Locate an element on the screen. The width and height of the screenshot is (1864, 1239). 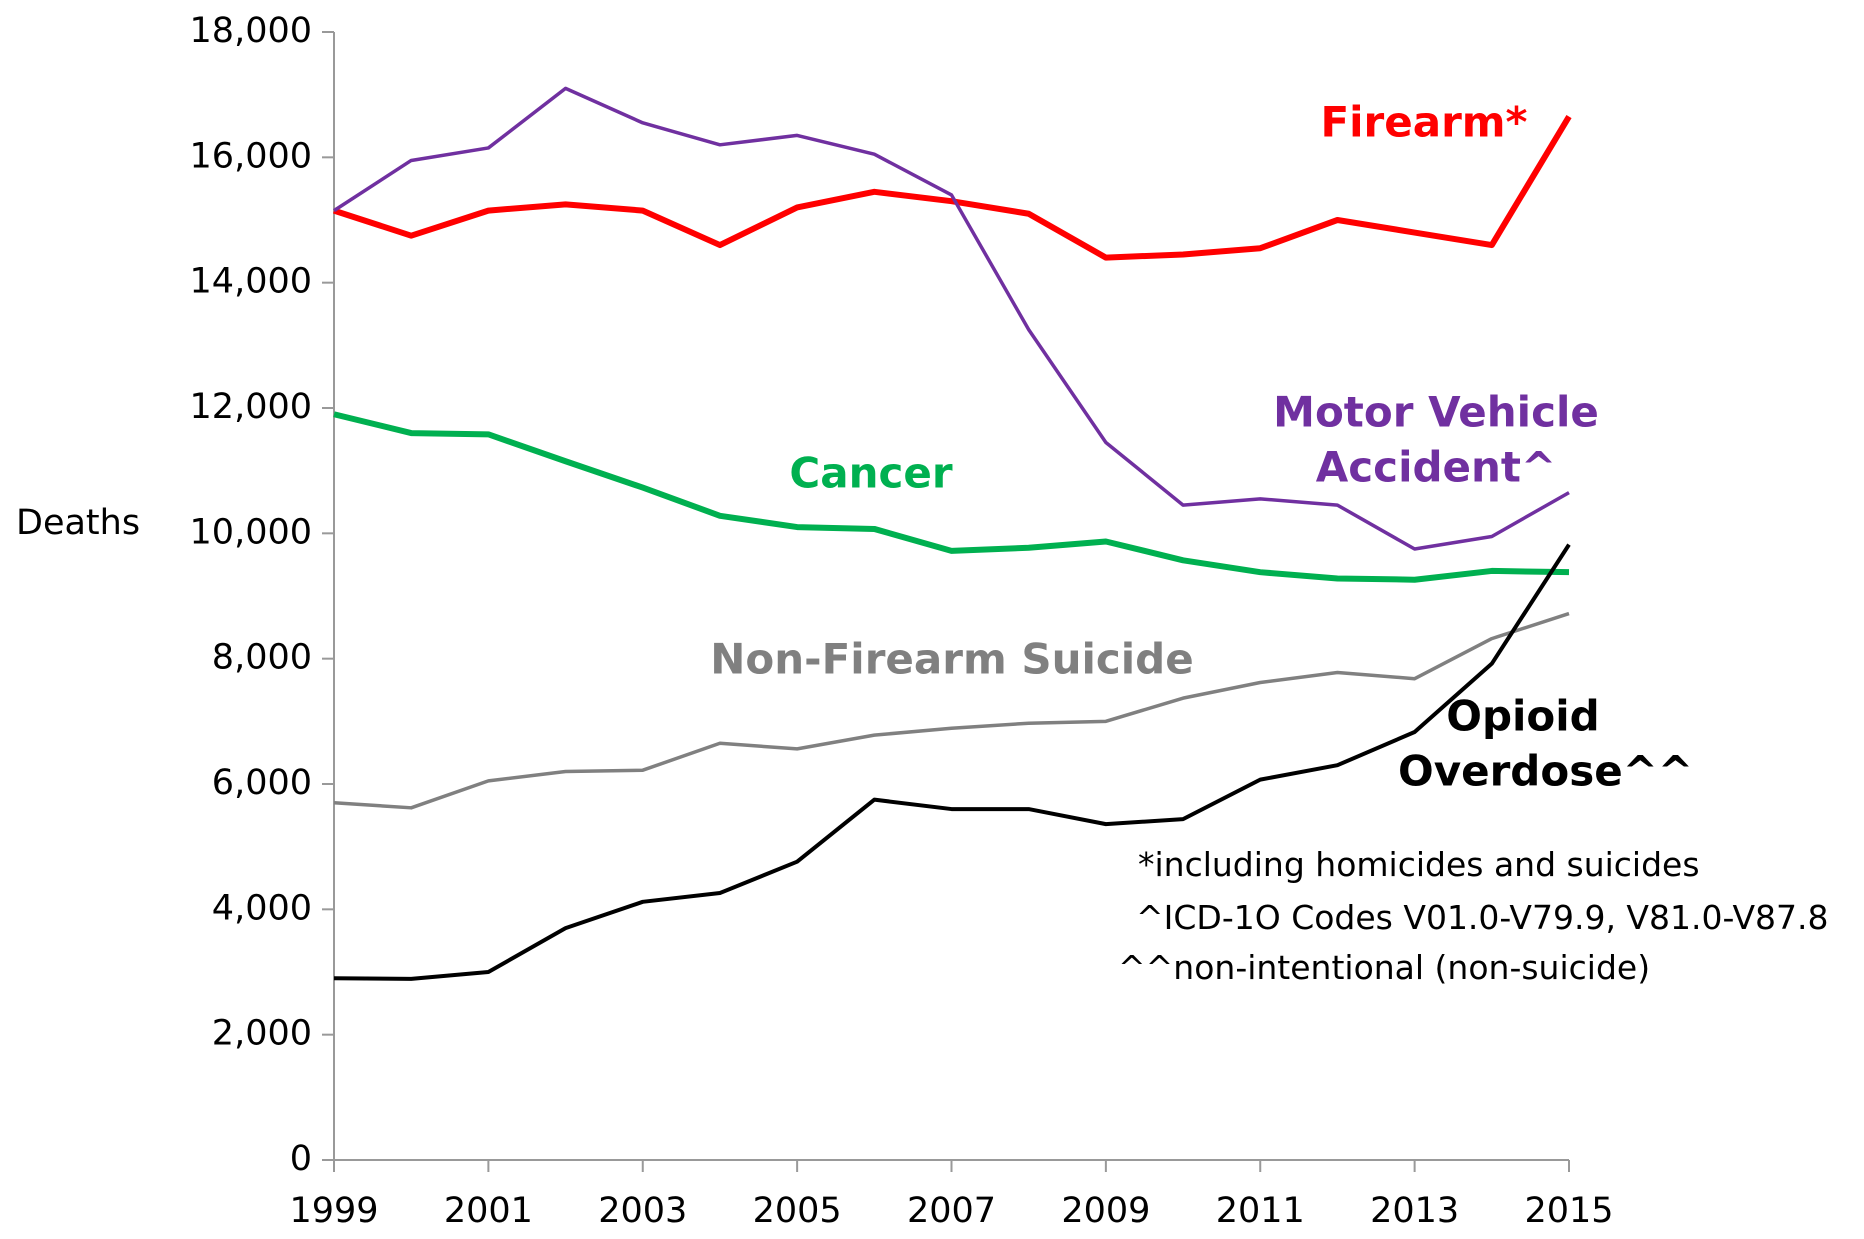
series-label: Firearm* is located at coordinates (1424, 122).